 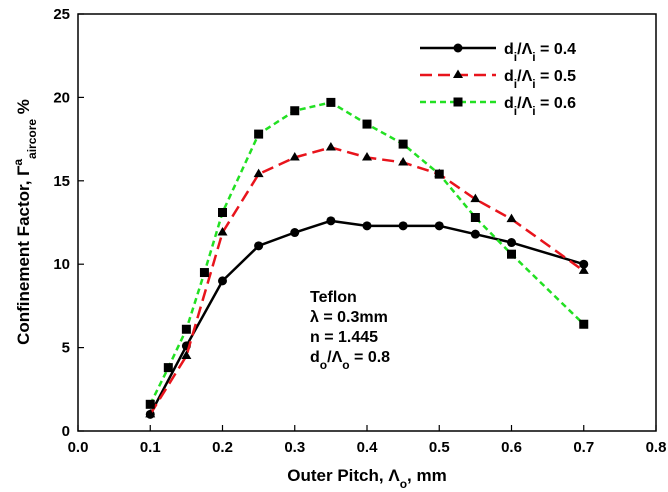 What do you see at coordinates (583, 447) in the screenshot?
I see `x-tick-label: 0.7` at bounding box center [583, 447].